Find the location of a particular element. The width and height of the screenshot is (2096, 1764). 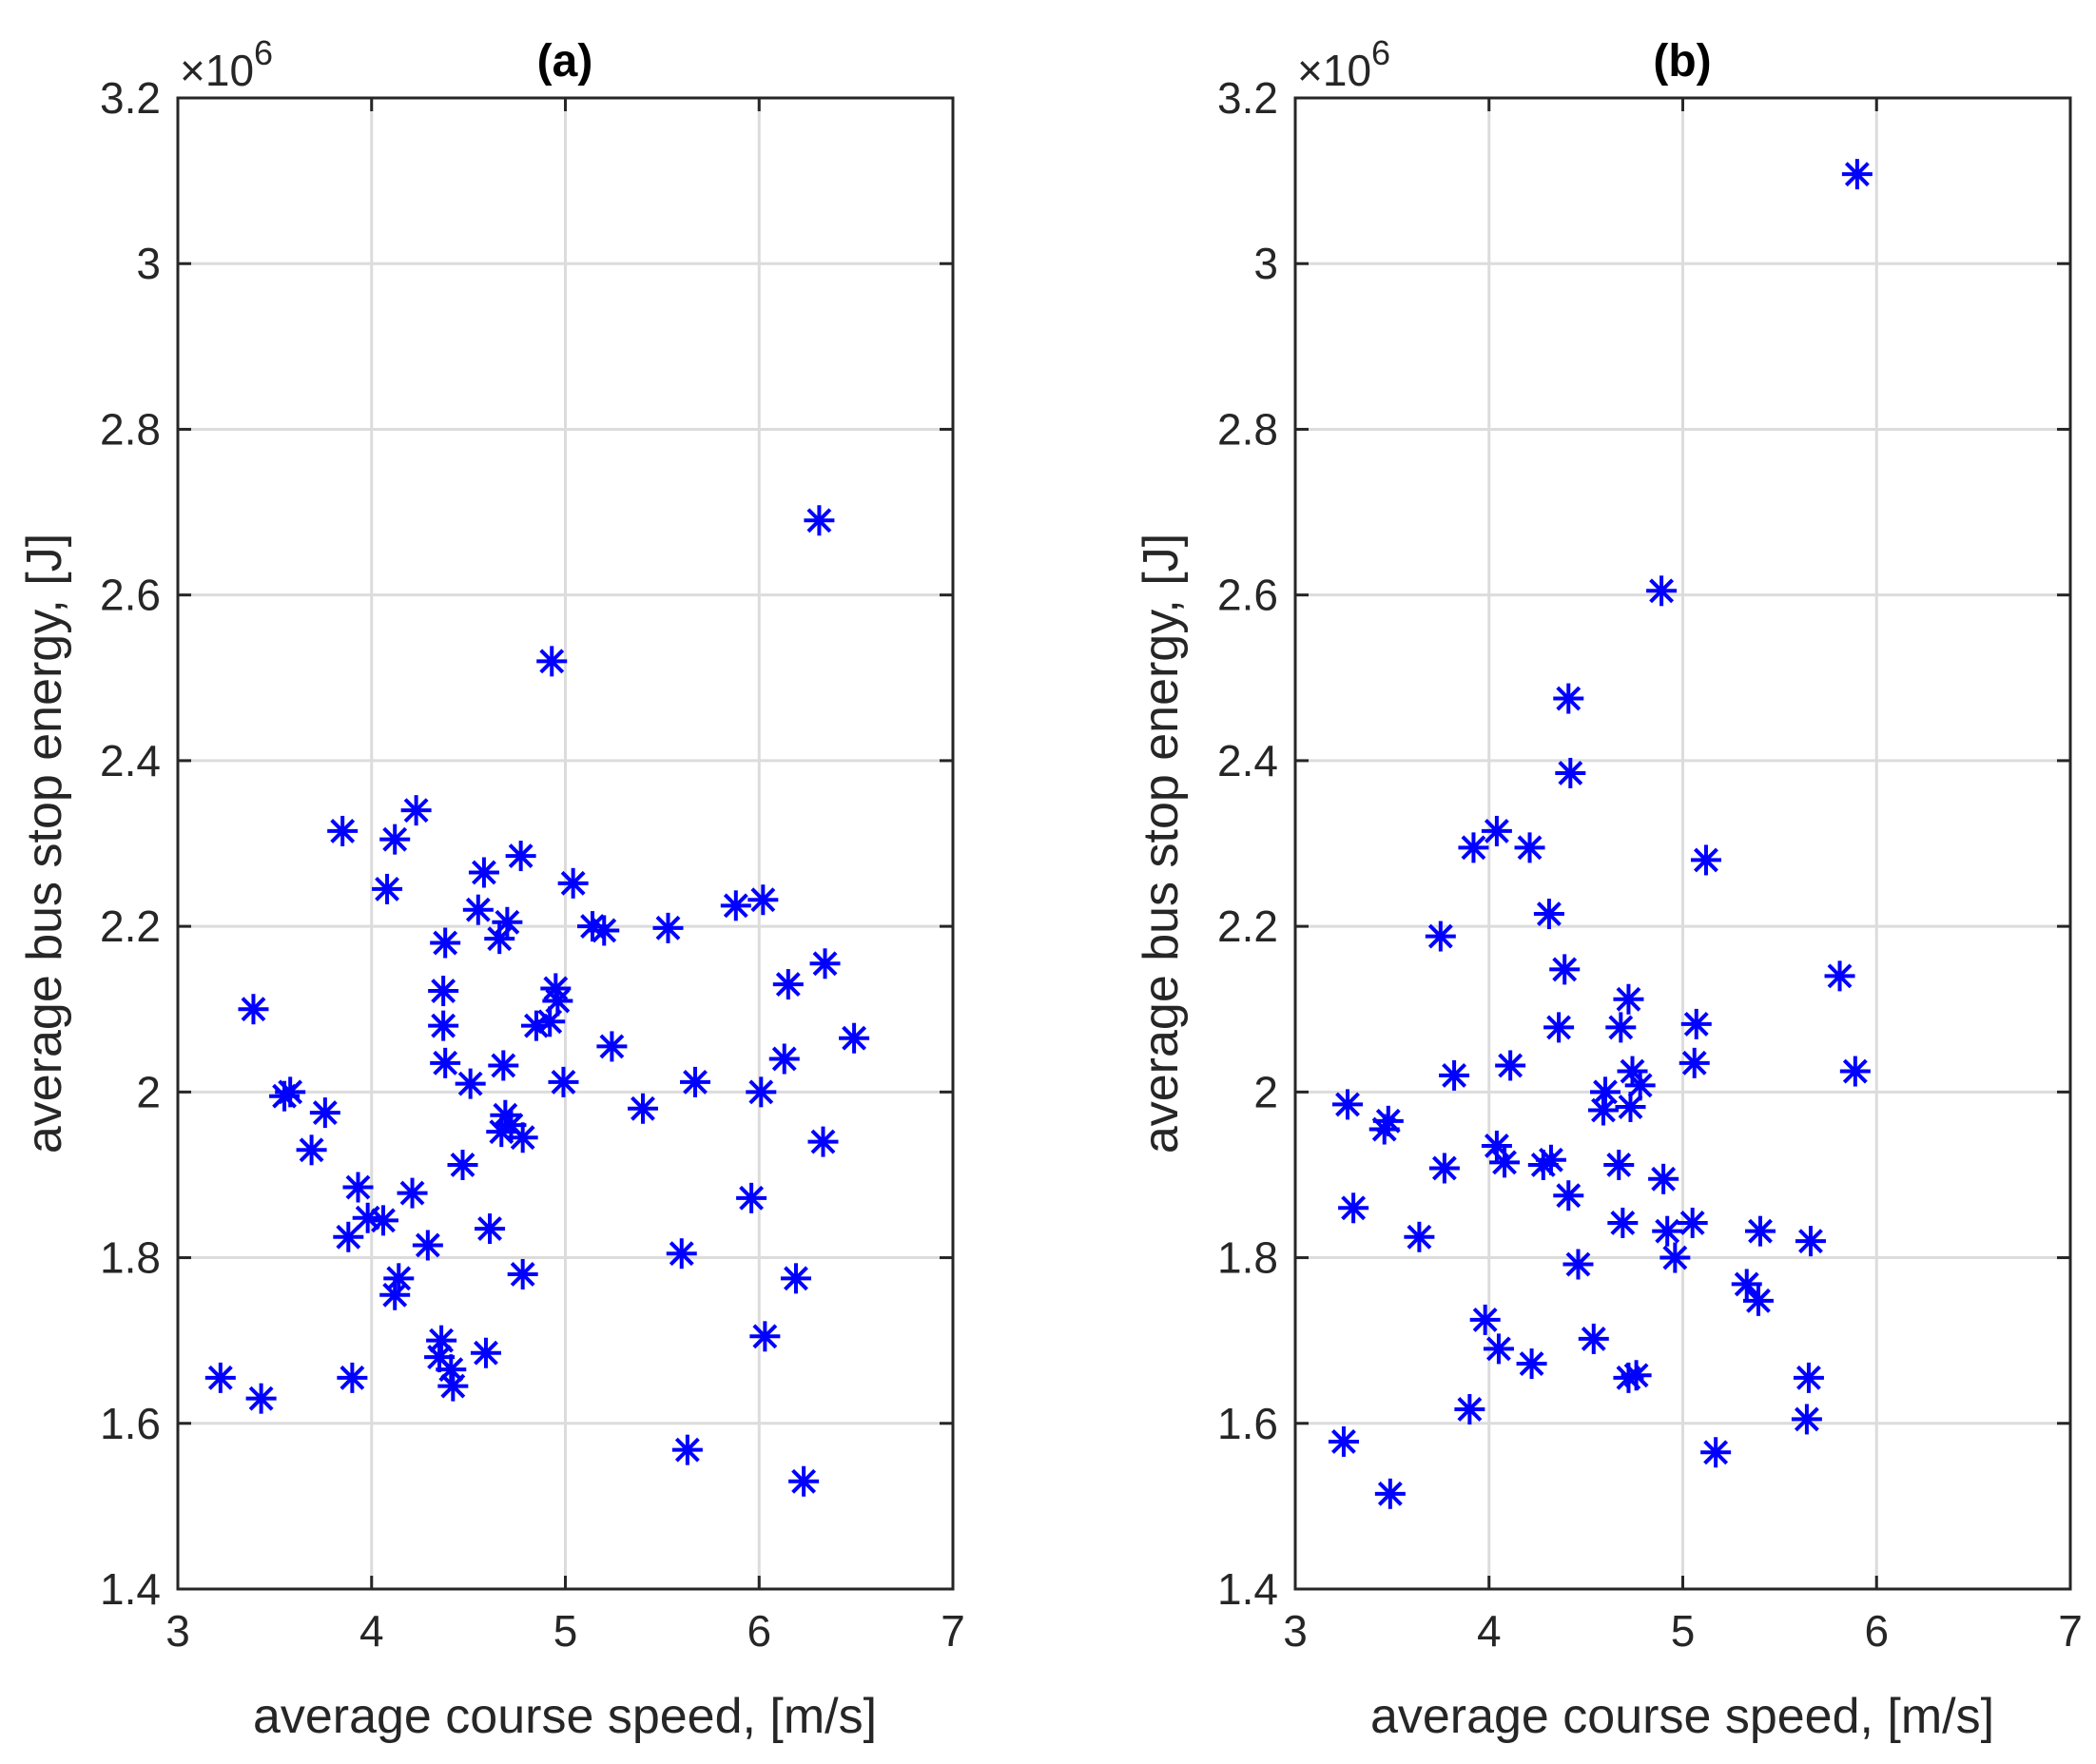

y-tick-label: 2.4 is located at coordinates (130, 760).